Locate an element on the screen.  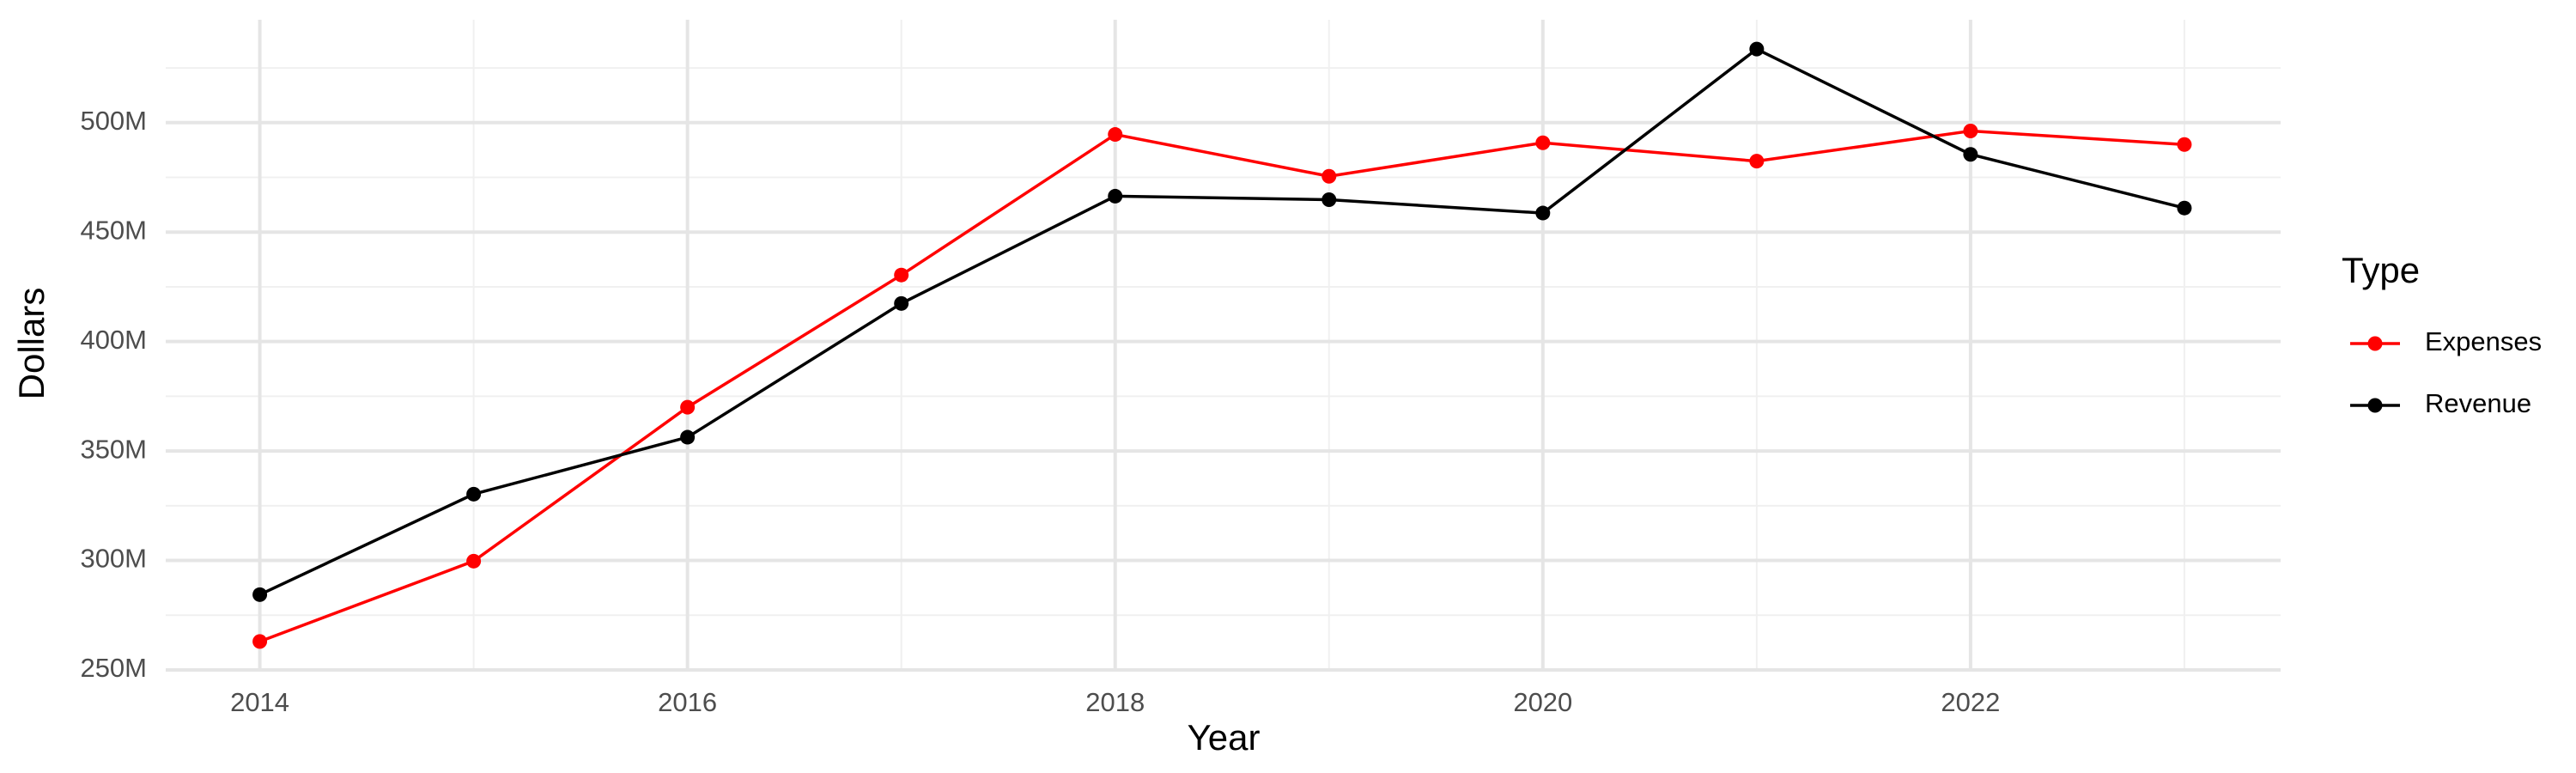
y-tick-label: 250M is located at coordinates (113, 668).